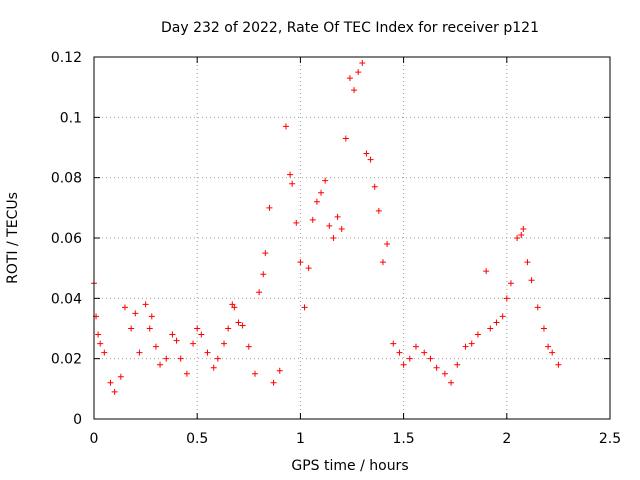 The image size is (640, 480). I want to click on x-tick-label: 1.5, so click(403, 439).